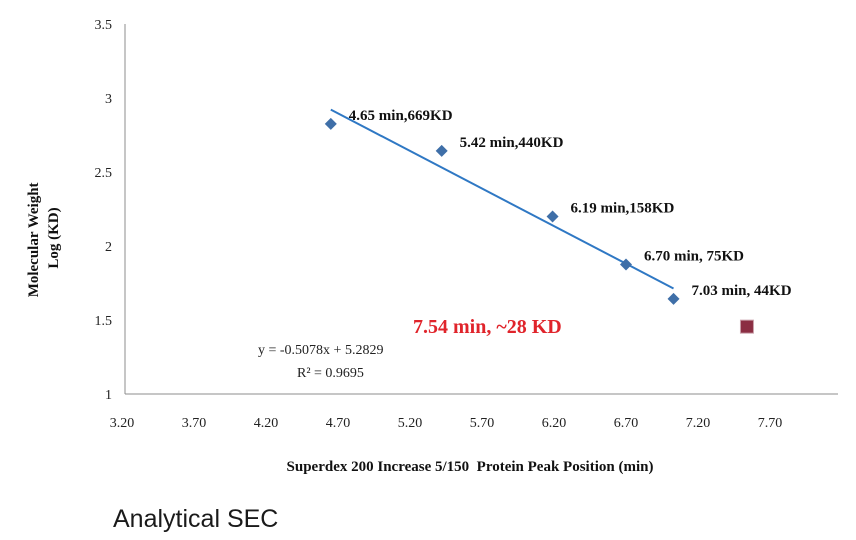 This screenshot has width=856, height=540. Describe the element at coordinates (446, 423) in the screenshot. I see `x-tick-labels: 3.20 3.70 4.20 4.70 5.20 5.70 6.20 6.70 7.20 7.70` at that location.